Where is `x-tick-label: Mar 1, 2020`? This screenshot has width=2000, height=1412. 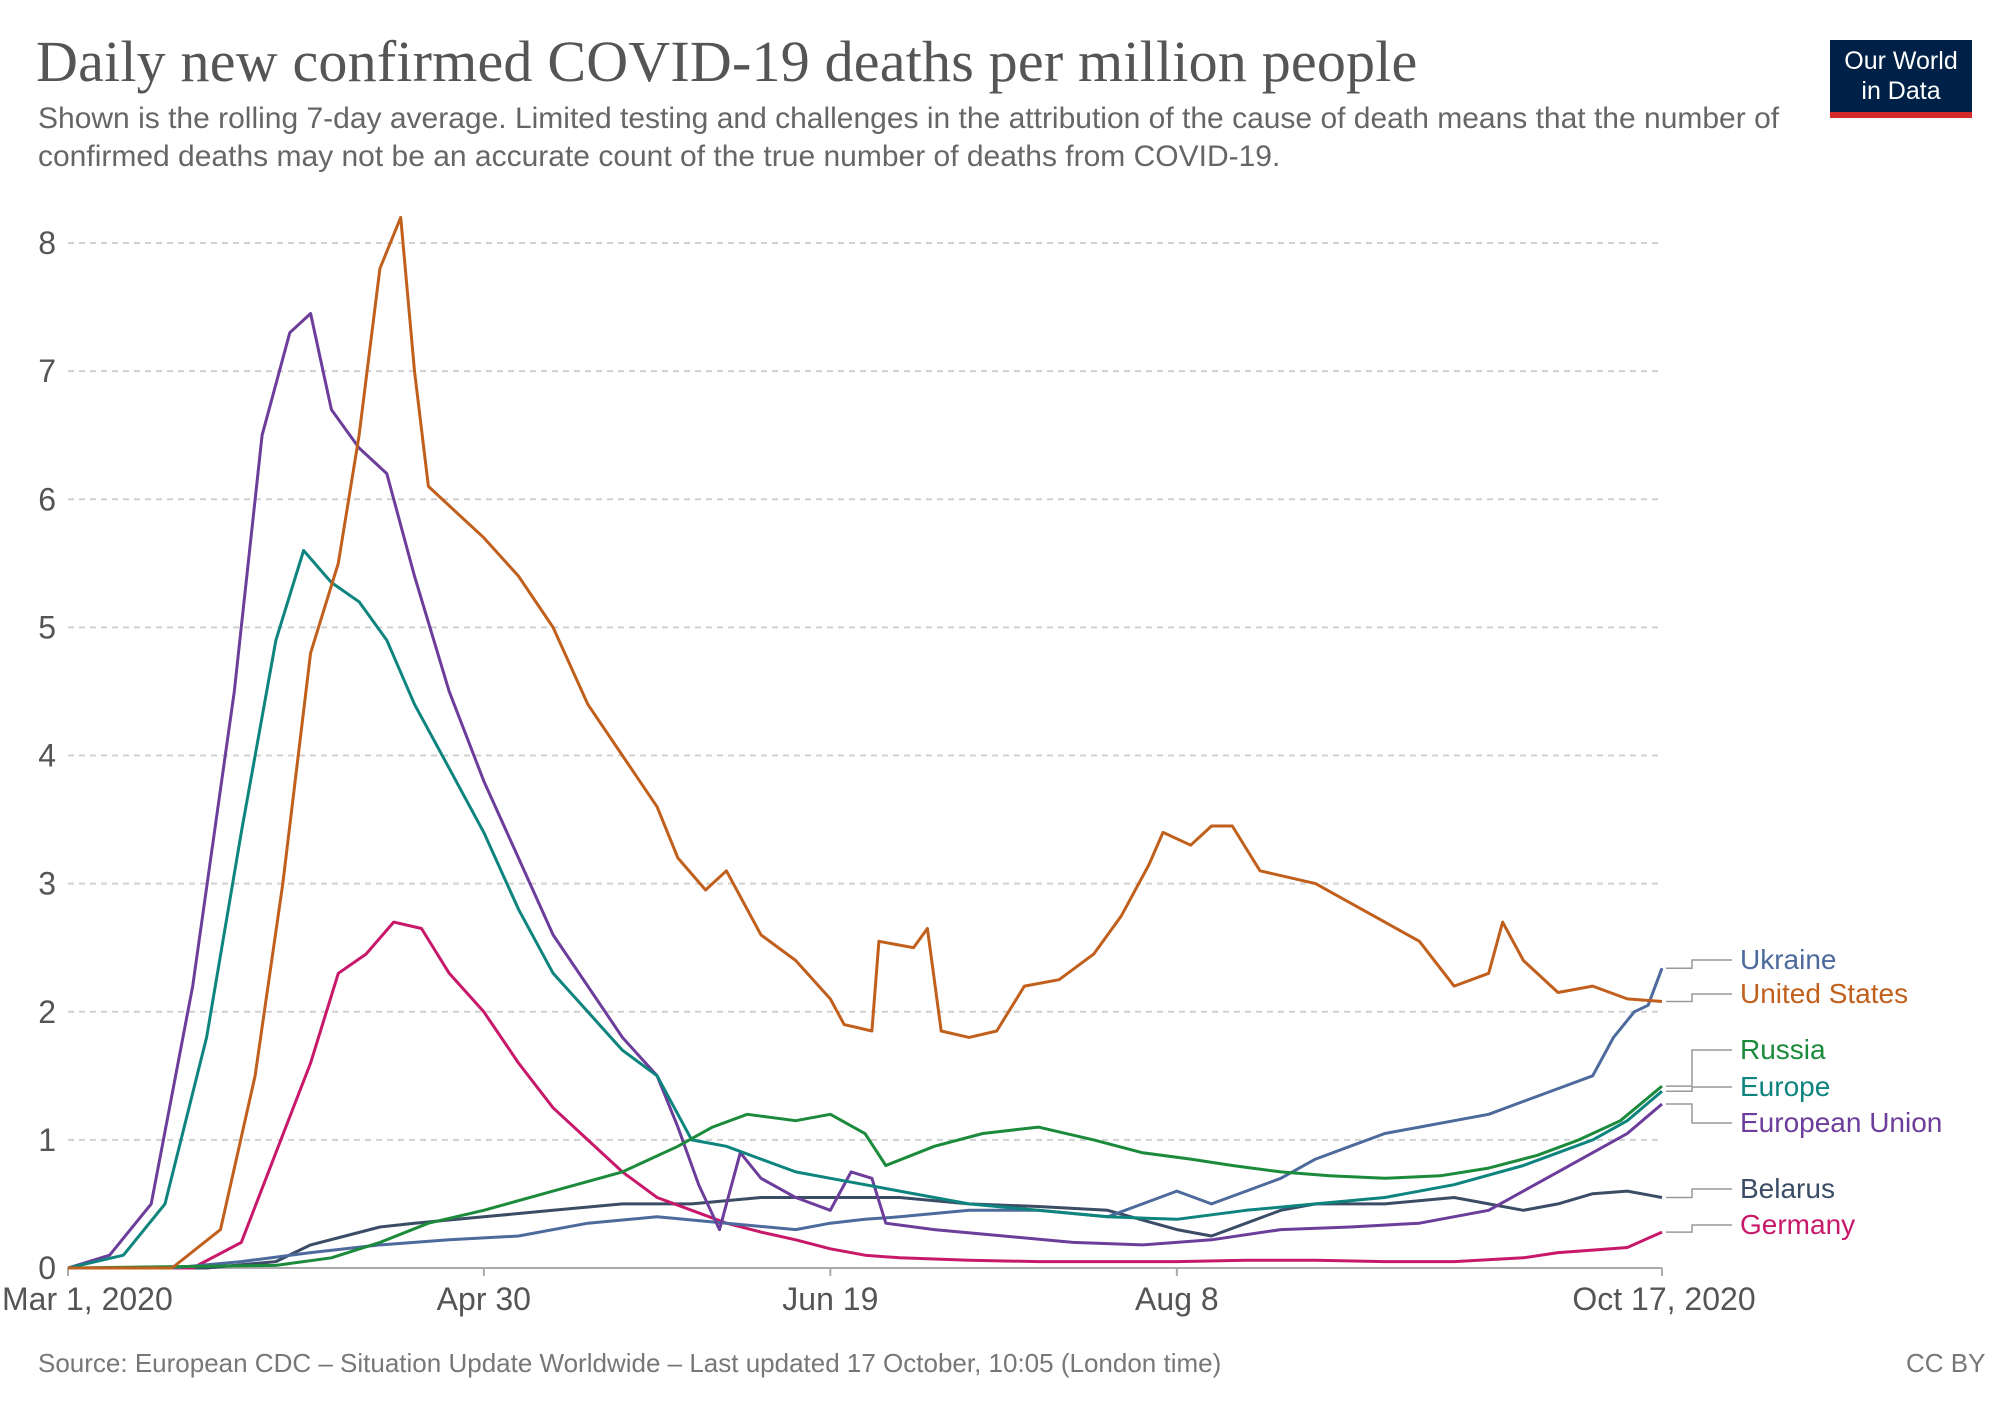
x-tick-label: Mar 1, 2020 is located at coordinates (87, 1299).